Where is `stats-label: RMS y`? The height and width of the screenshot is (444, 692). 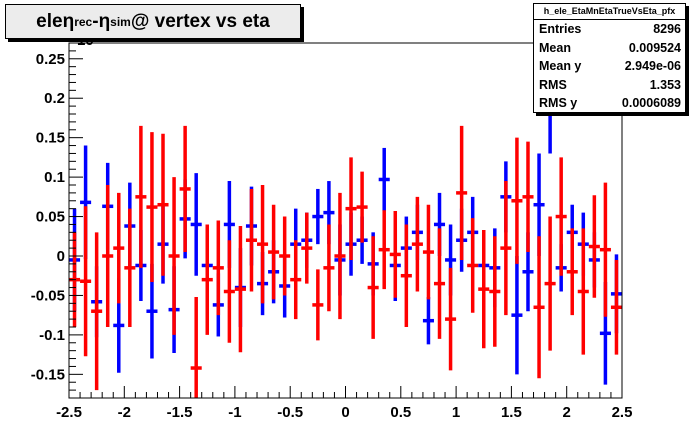
stats-label: RMS y is located at coordinates (558, 103).